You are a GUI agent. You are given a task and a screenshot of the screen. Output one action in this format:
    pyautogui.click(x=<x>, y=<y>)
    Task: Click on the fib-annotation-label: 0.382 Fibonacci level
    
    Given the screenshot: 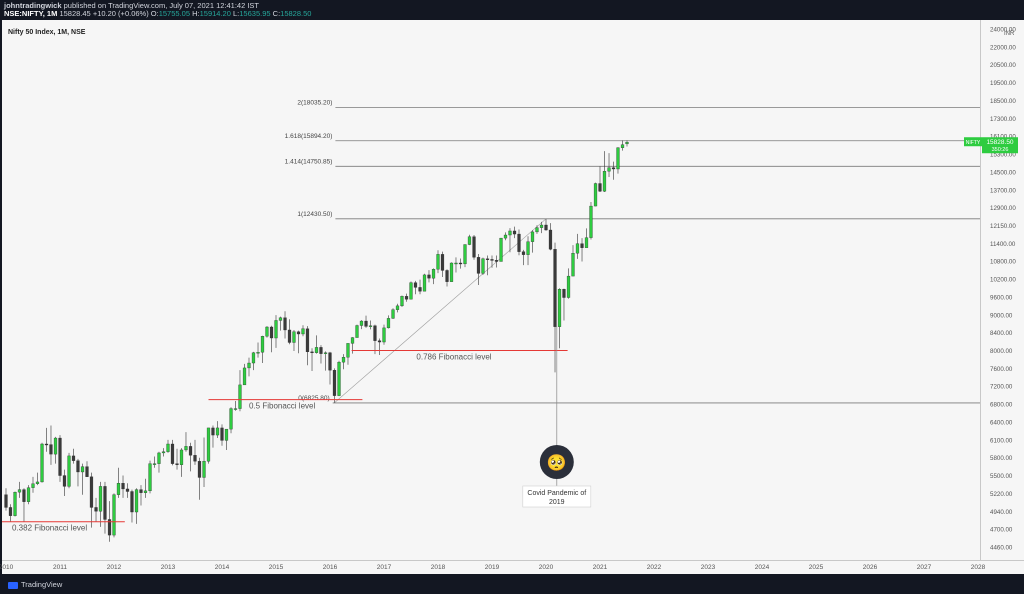 What is the action you would take?
    pyautogui.click(x=49, y=528)
    